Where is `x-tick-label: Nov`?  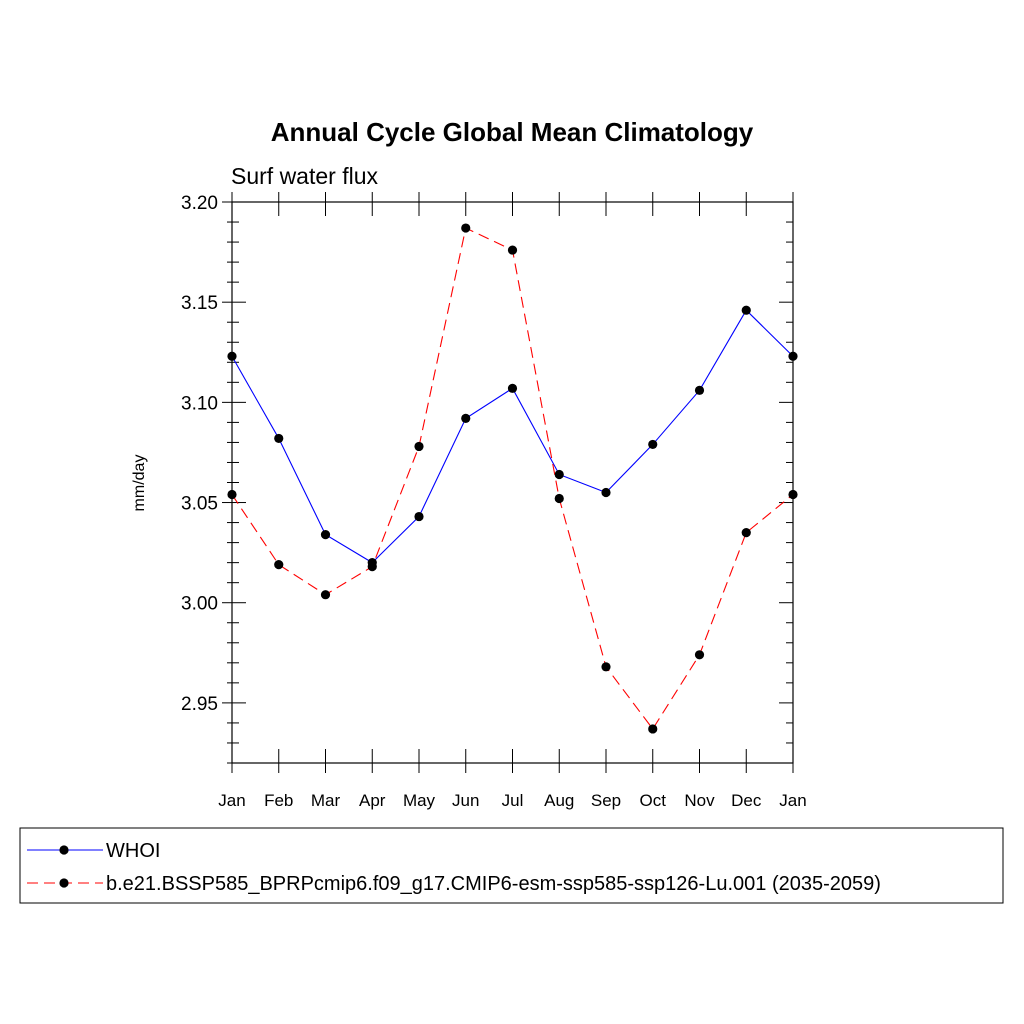 x-tick-label: Nov is located at coordinates (699, 800).